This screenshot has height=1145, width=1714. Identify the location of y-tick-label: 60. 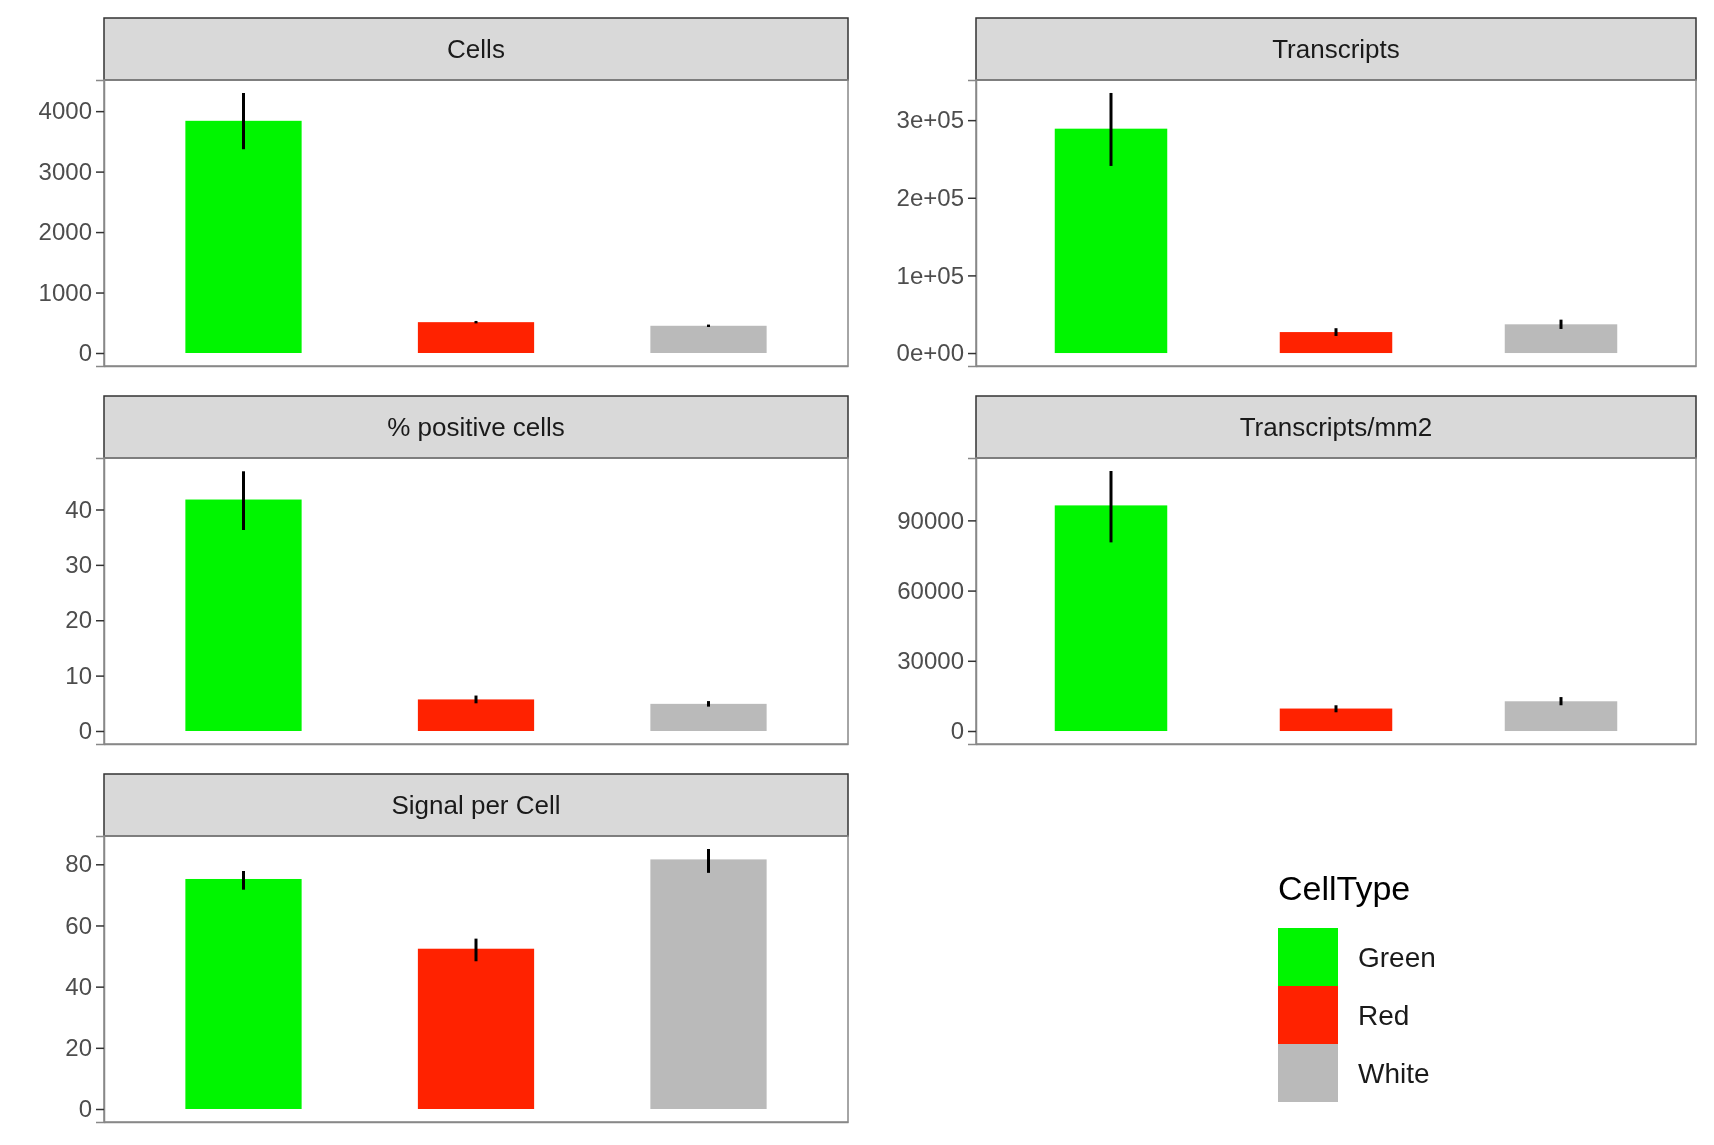
(78, 925).